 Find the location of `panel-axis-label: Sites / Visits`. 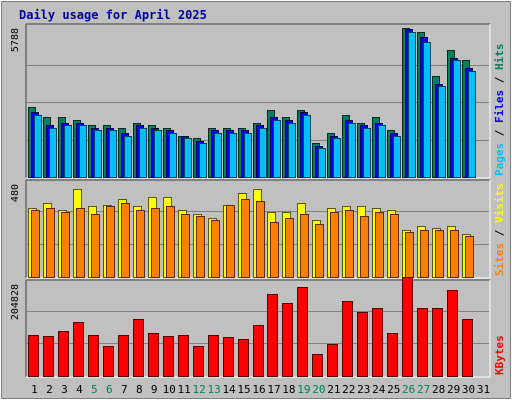

panel-axis-label: Sites / Visits is located at coordinates (499, 229).